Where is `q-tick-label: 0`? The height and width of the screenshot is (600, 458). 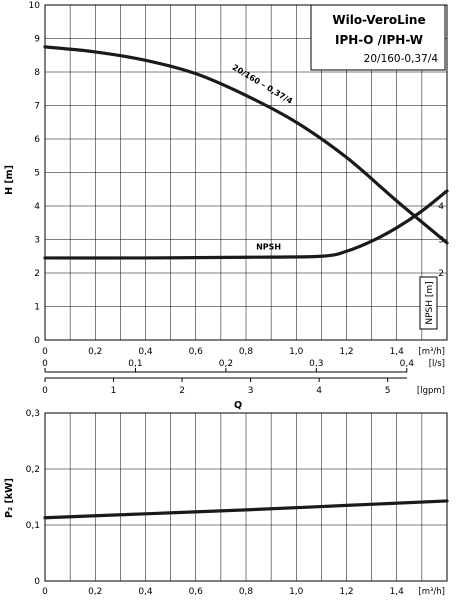
q-tick-label: 0 is located at coordinates (45, 352).